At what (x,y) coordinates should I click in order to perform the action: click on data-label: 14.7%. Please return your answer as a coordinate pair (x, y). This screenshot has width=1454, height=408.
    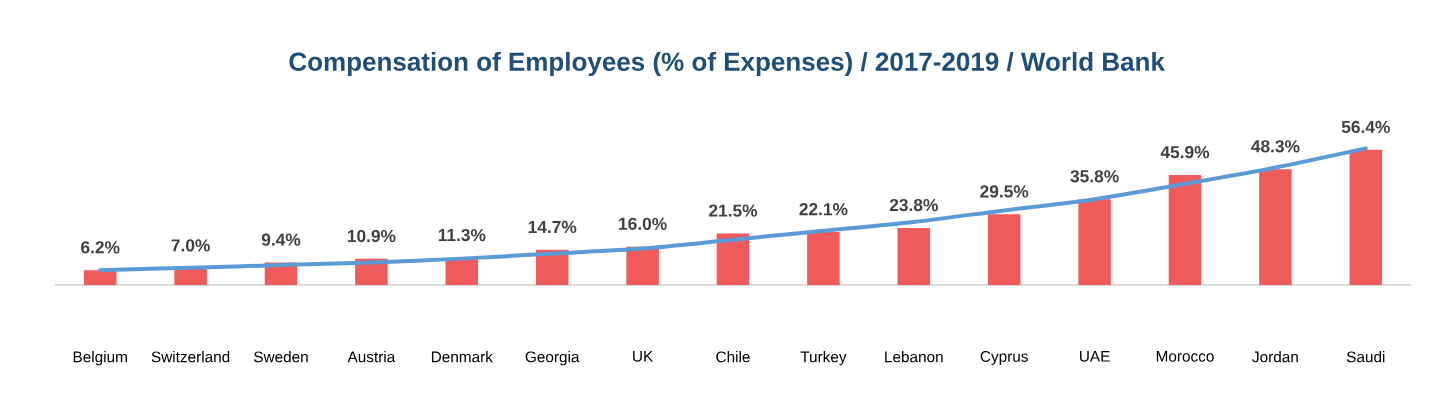
    Looking at the image, I should click on (552, 227).